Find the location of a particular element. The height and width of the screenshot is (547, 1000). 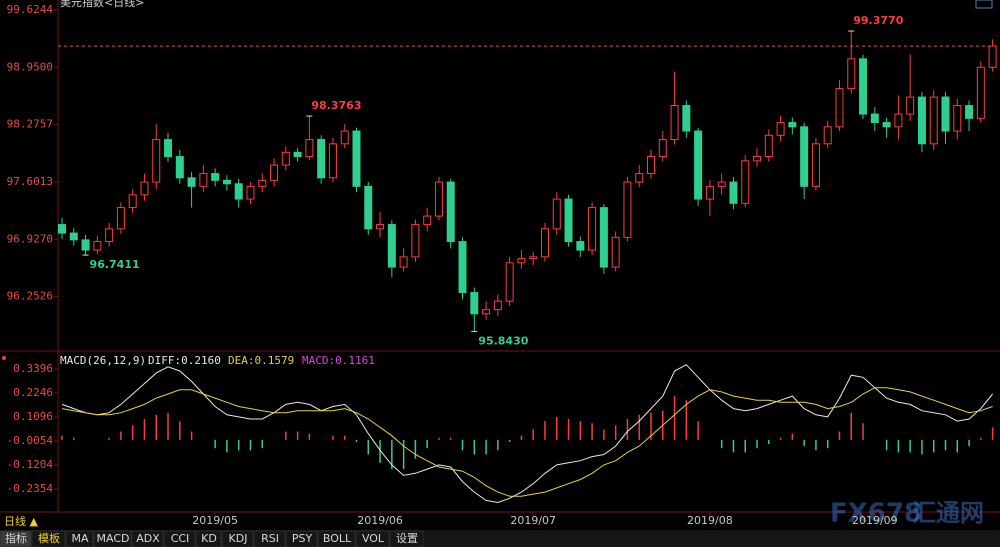

window-icon is located at coordinates (984, 4).